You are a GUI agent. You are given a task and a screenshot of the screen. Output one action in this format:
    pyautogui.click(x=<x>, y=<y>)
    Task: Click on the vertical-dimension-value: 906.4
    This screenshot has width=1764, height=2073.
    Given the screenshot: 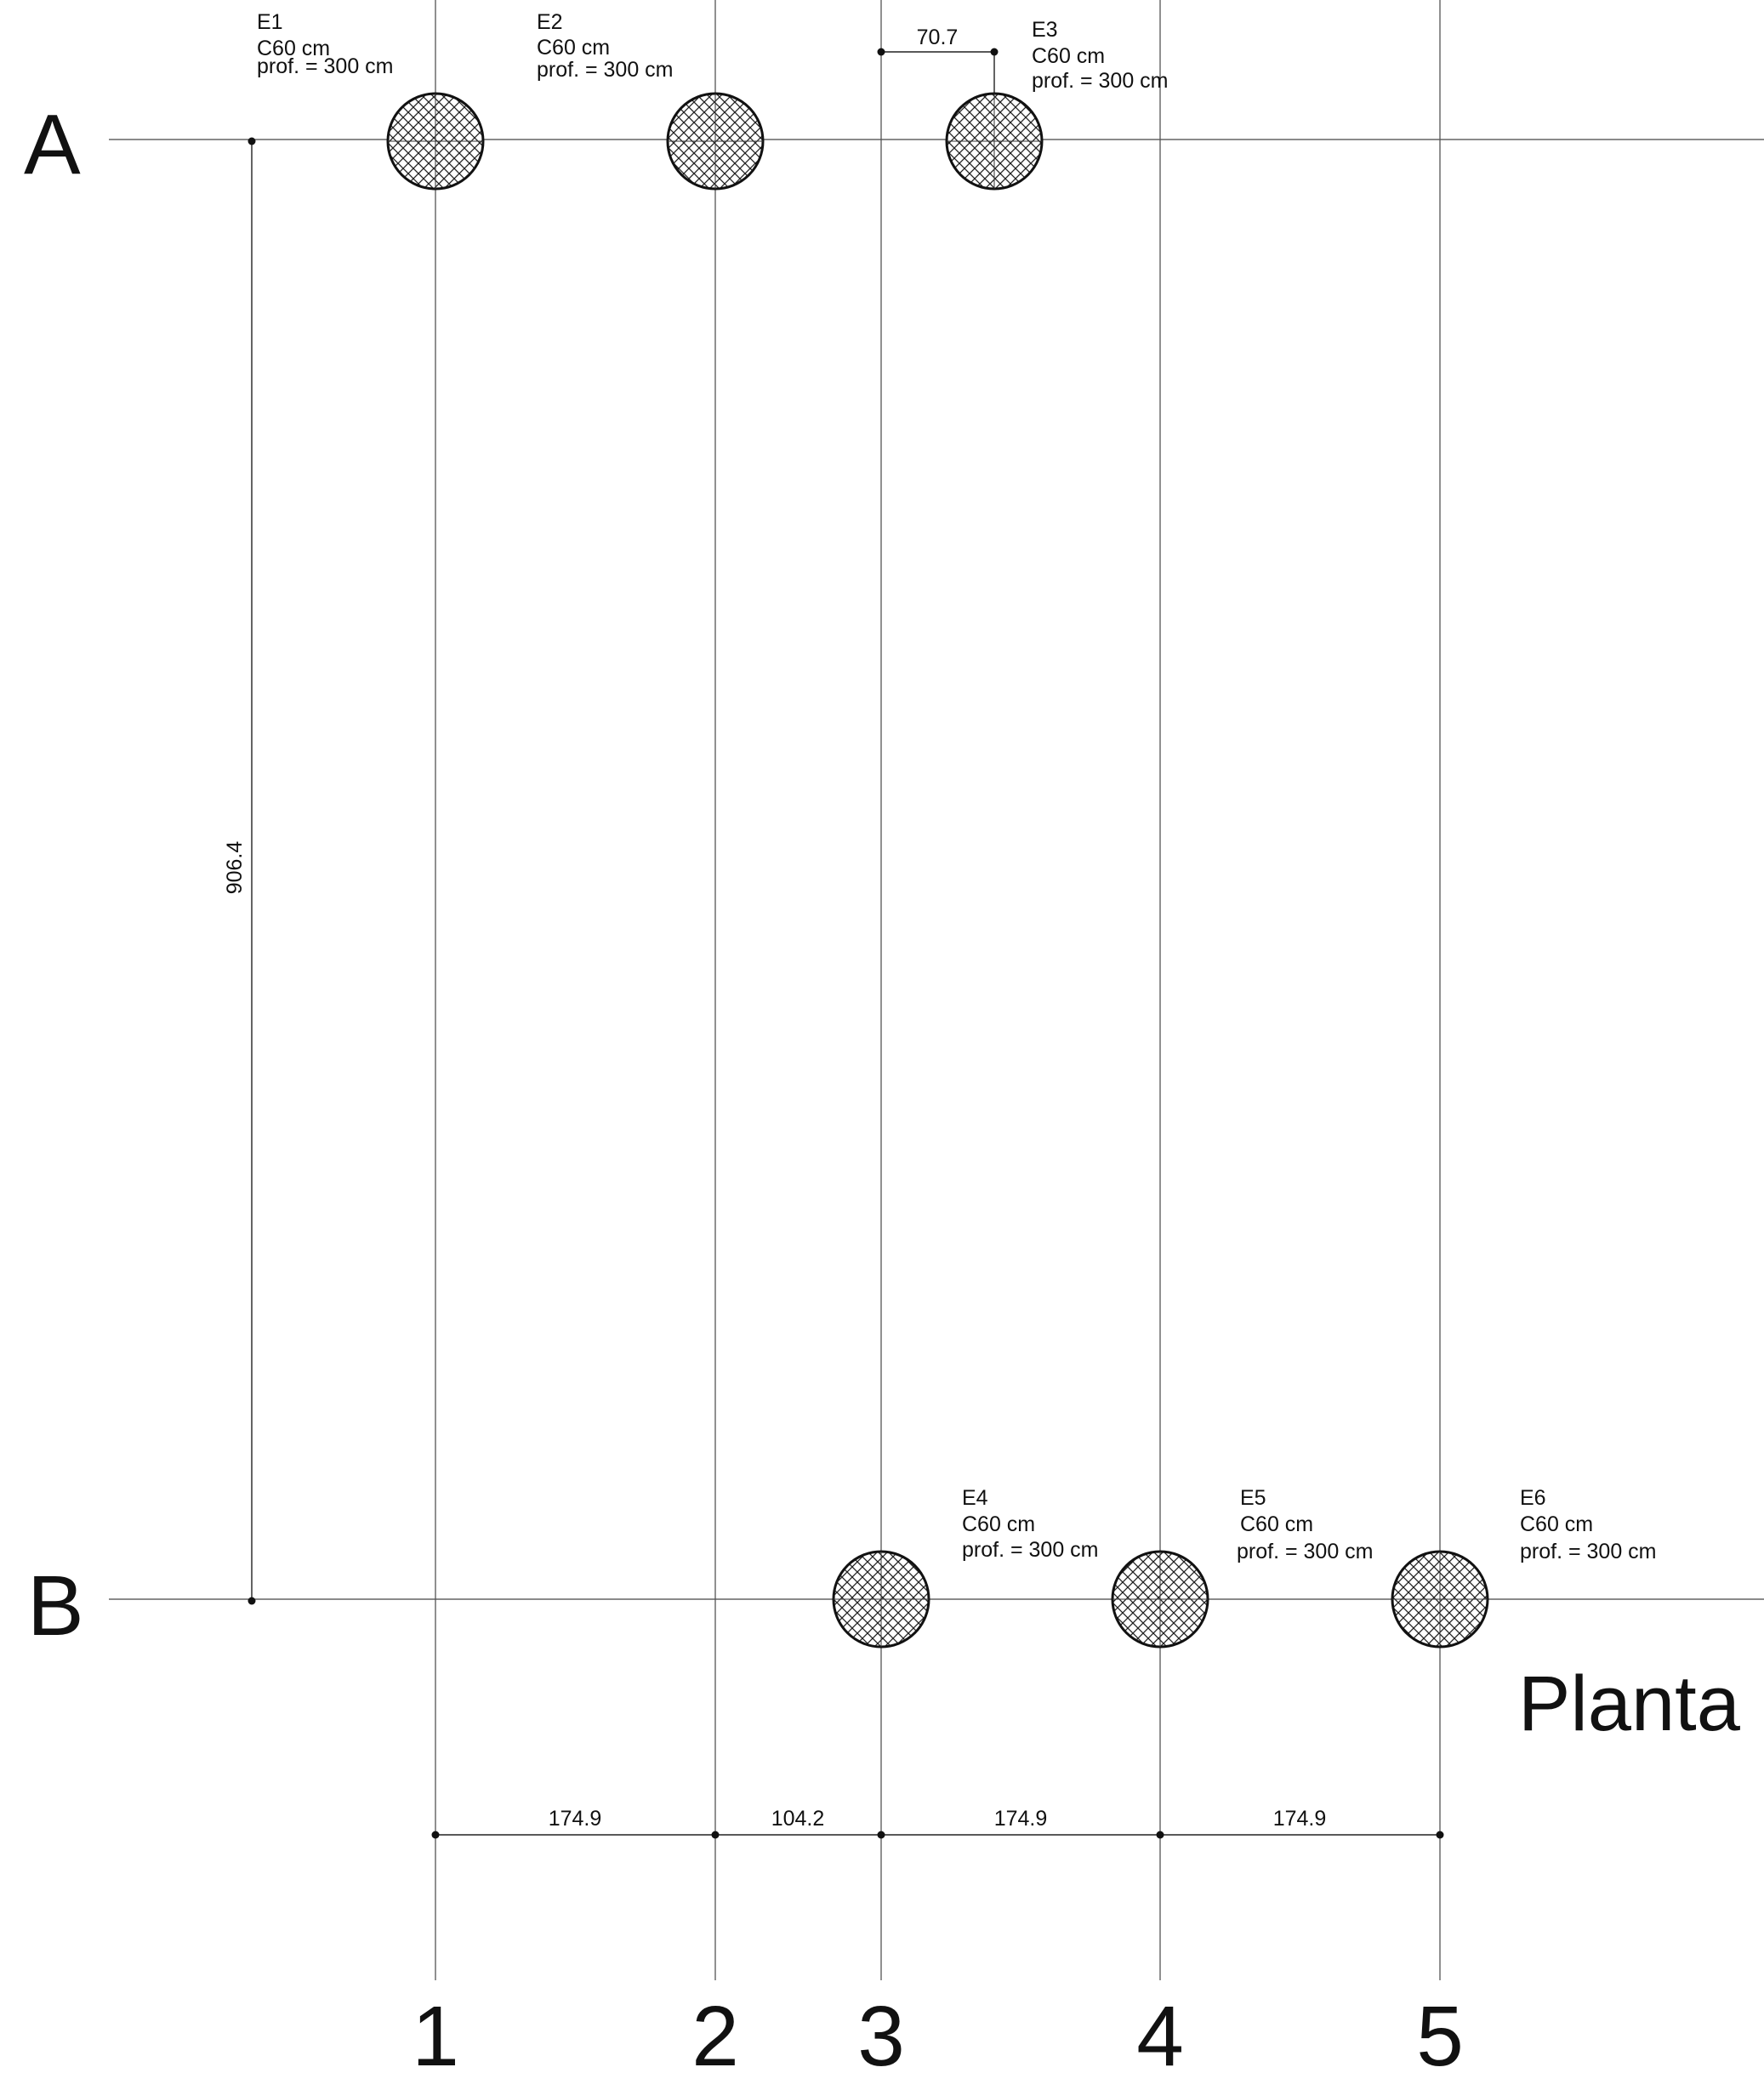 What is the action you would take?
    pyautogui.click(x=235, y=868)
    